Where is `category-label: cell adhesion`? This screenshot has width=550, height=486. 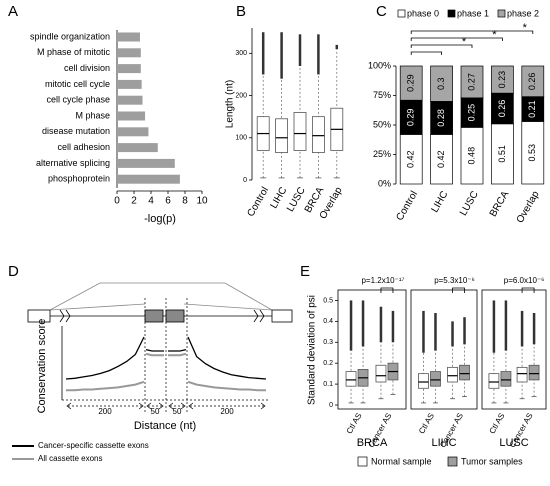
category-label: cell adhesion is located at coordinates (83, 147).